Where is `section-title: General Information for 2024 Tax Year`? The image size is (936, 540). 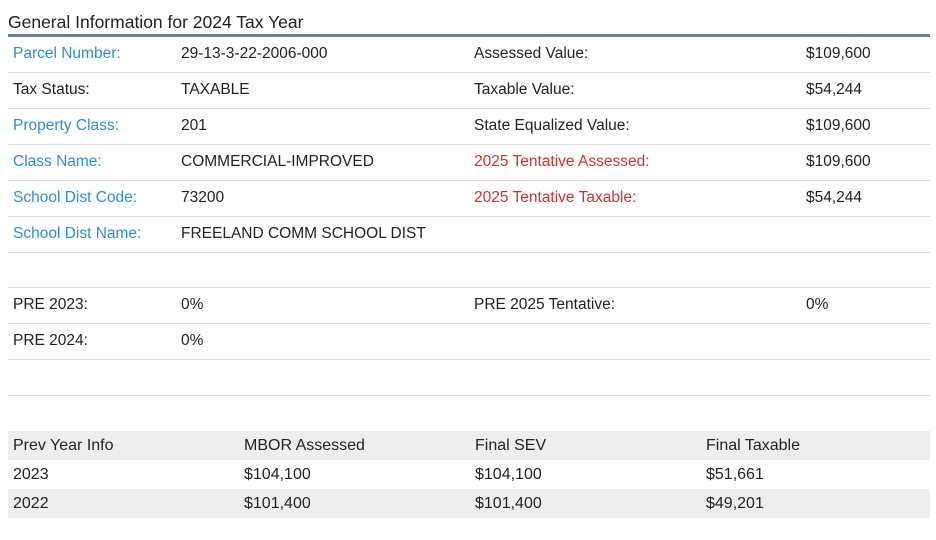
section-title: General Information for 2024 Tax Year is located at coordinates (469, 18).